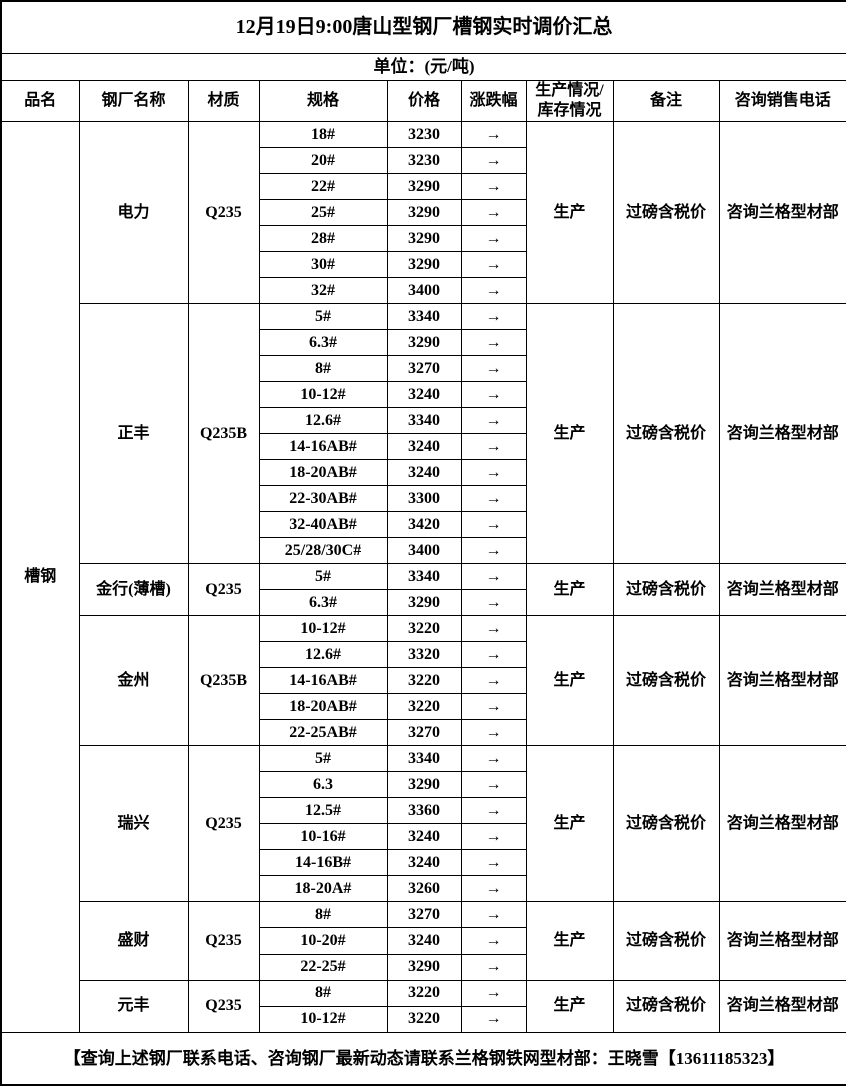  Describe the element at coordinates (323, 101) in the screenshot. I see `column-header-3: 规格` at that location.